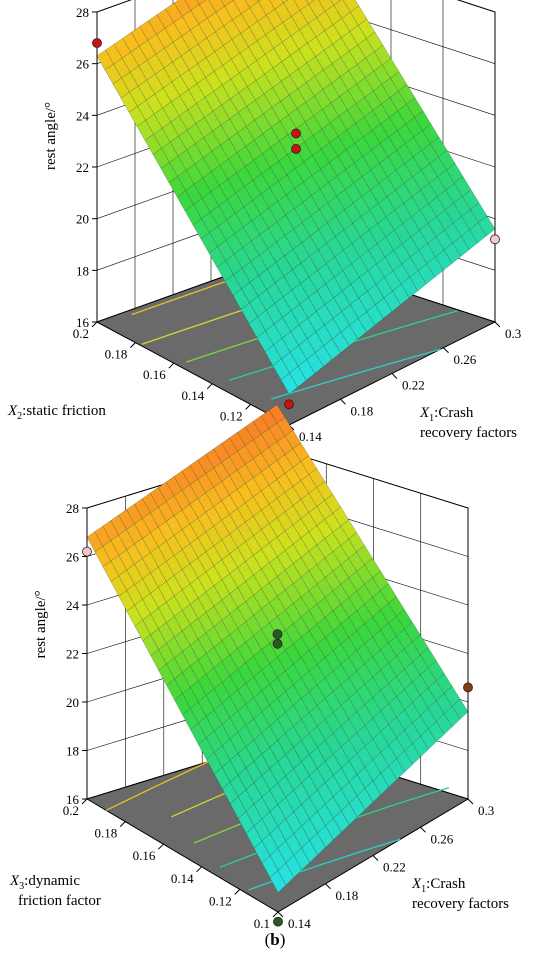 This screenshot has width=550, height=958. I want to click on contour-line, so click(356, 374).